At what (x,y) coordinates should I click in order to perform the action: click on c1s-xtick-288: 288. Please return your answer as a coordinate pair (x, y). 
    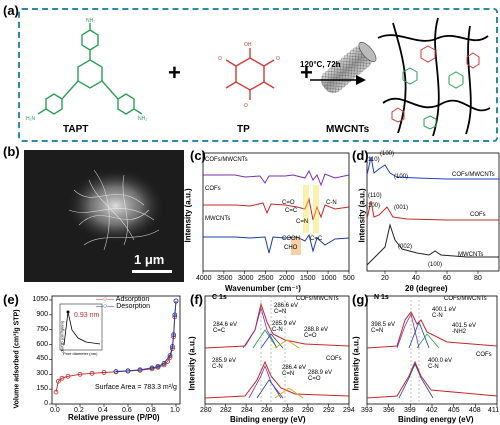
    Looking at the image, I should click on (288, 410).